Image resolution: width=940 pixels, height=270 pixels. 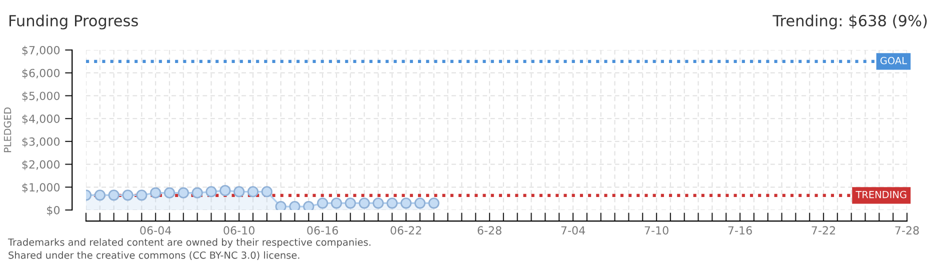 I want to click on x-tick-label: 06-04, so click(x=156, y=230).